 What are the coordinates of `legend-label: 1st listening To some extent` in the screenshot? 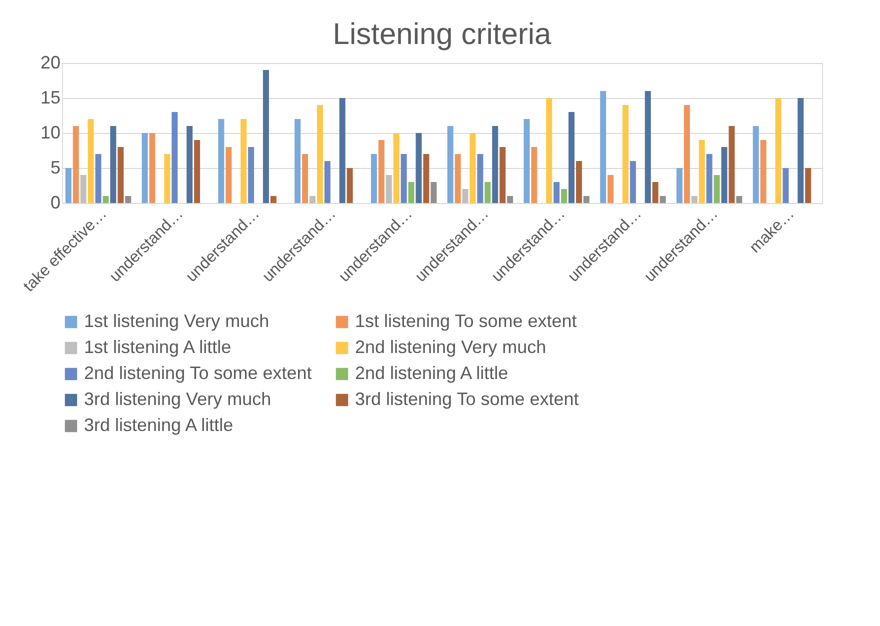 It's located at (466, 321).